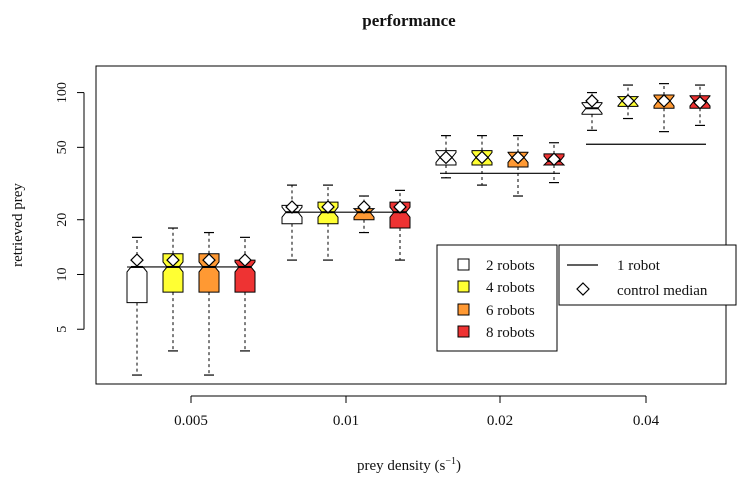  I want to click on x-tick-label: 0.04, so click(646, 421).